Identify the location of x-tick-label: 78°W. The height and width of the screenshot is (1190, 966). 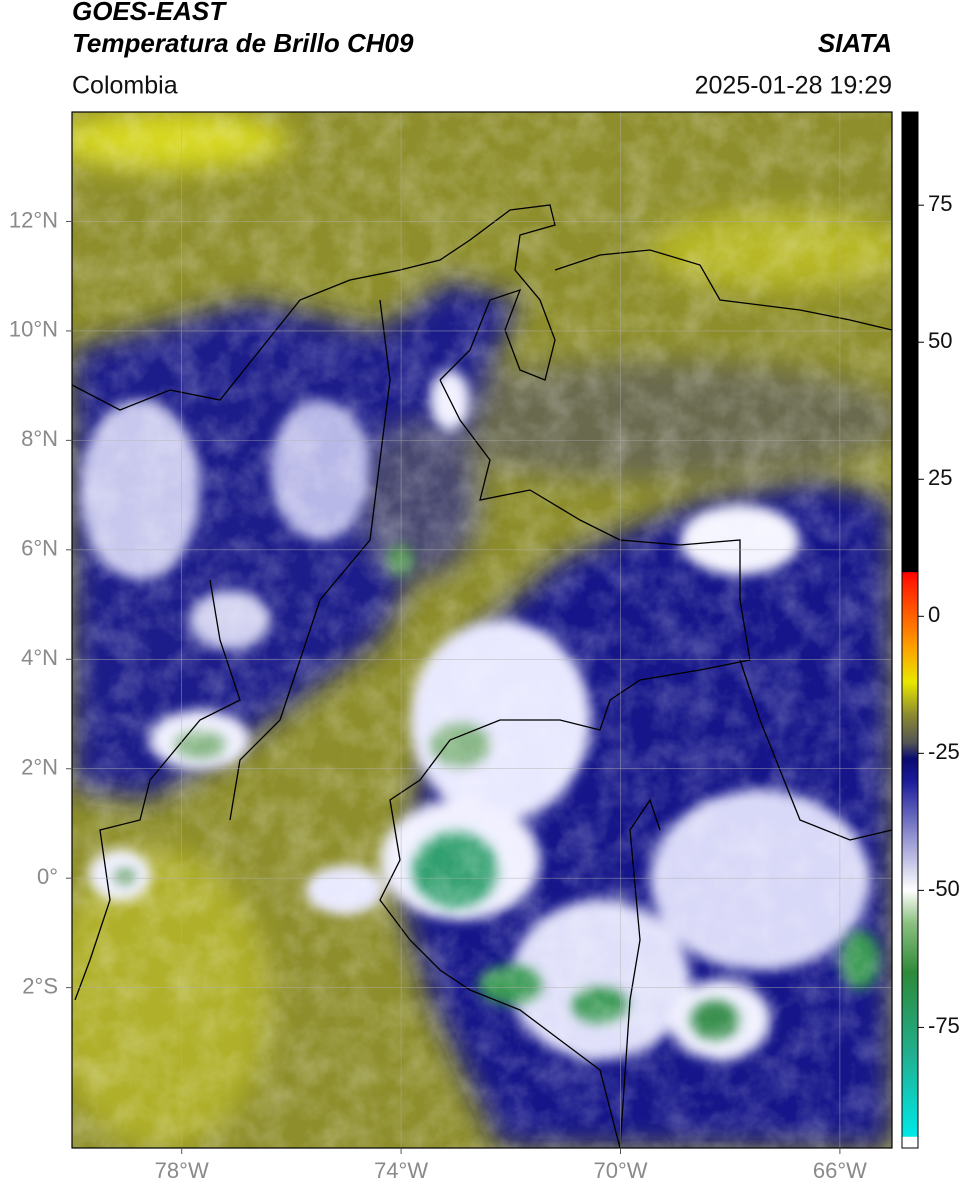
(182, 1170).